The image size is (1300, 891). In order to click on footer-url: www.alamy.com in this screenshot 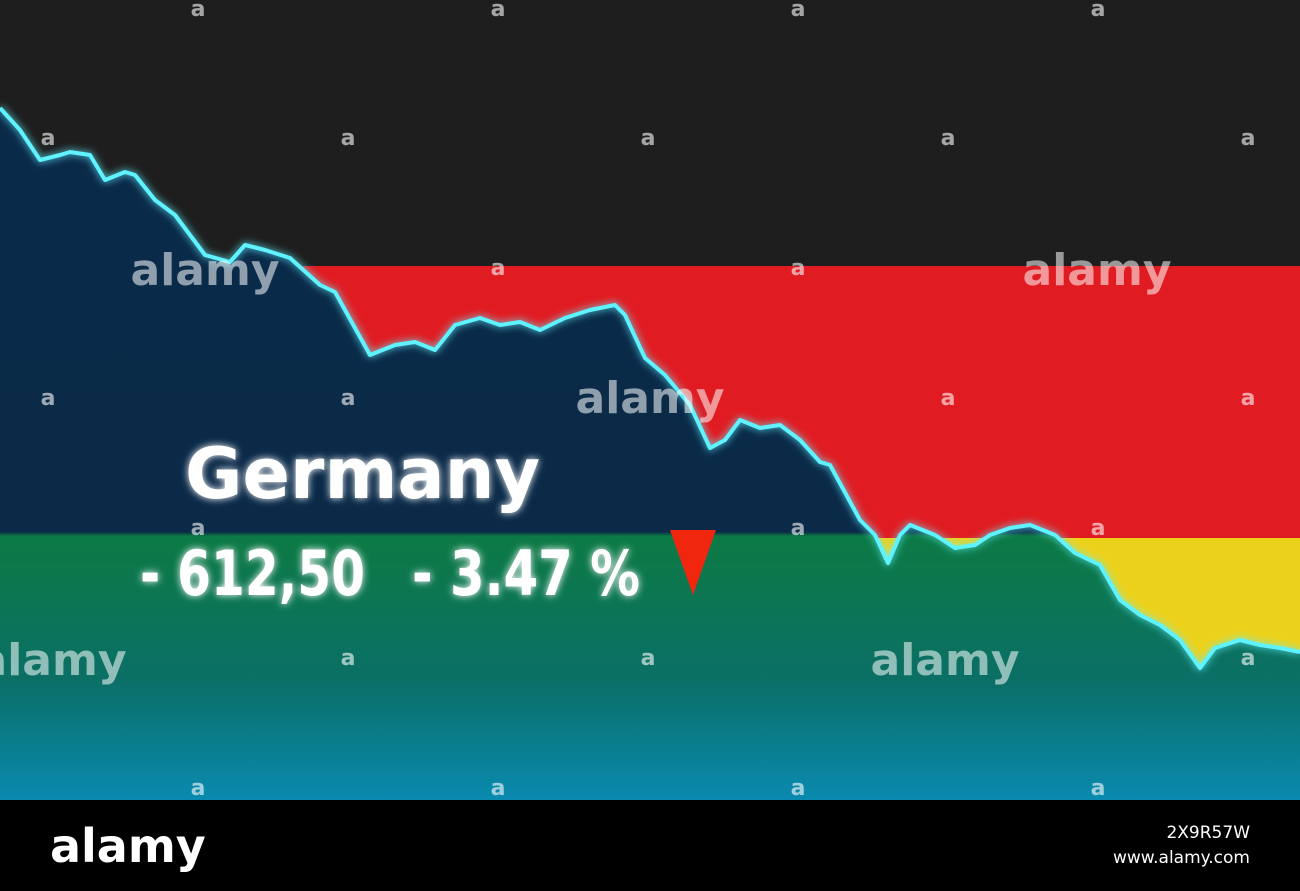, I will do `click(1181, 858)`.